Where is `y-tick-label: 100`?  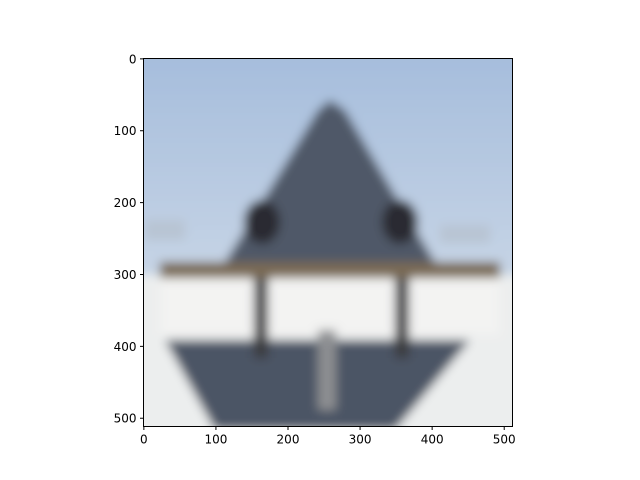 y-tick-label: 100 is located at coordinates (125, 131).